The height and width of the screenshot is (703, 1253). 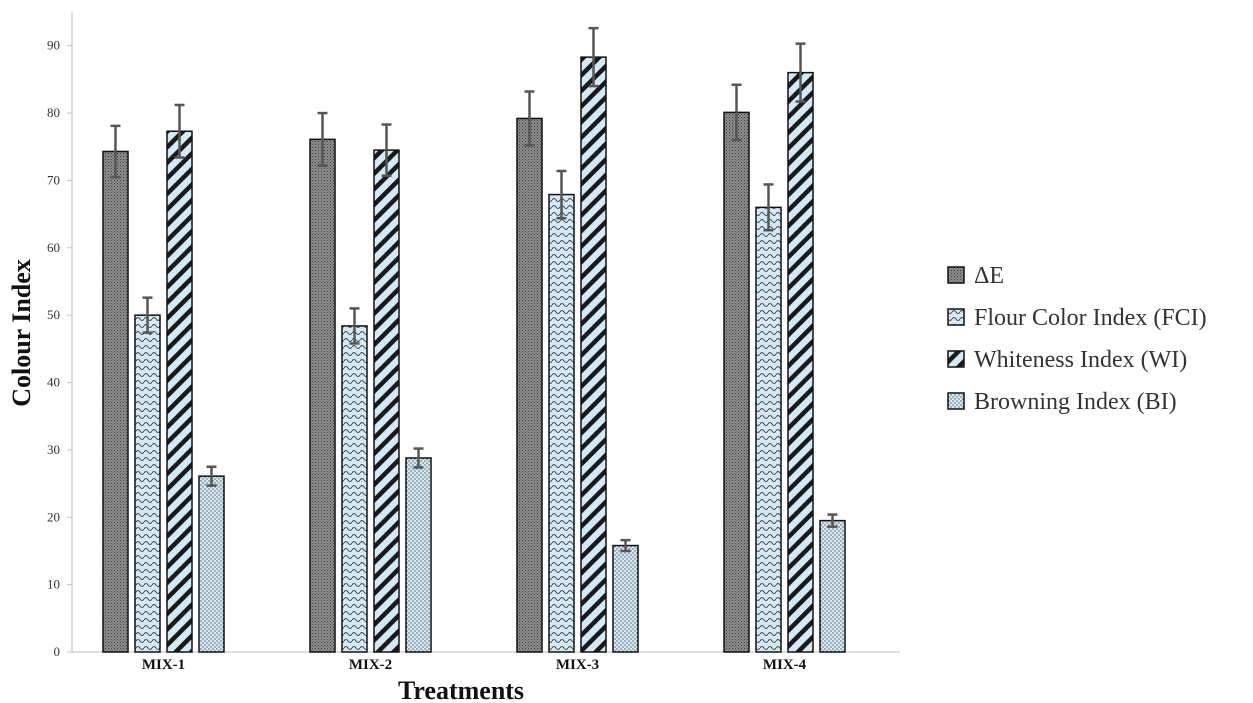 What do you see at coordinates (1075, 402) in the screenshot?
I see `legend-label: Browning Index (BI)` at bounding box center [1075, 402].